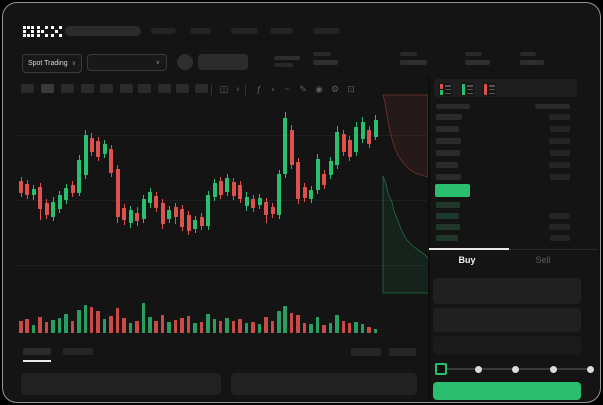 The height and width of the screenshot is (405, 603). I want to click on gear-icon: ⚙, so click(335, 89).